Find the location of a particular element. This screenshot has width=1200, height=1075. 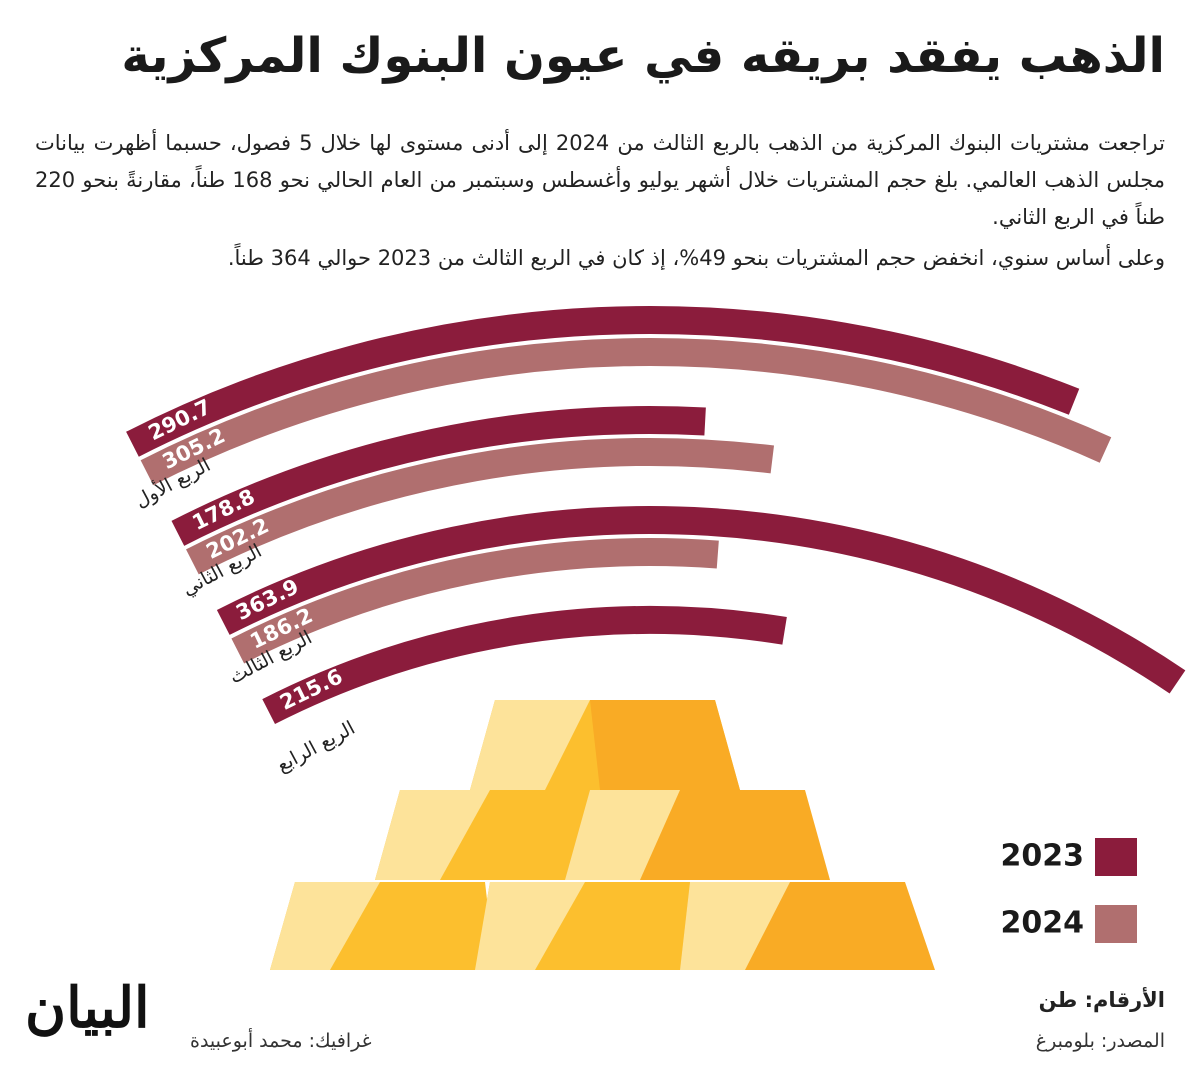

credit: غرافيك: محمد أبوعبيدة is located at coordinates (281, 1041).